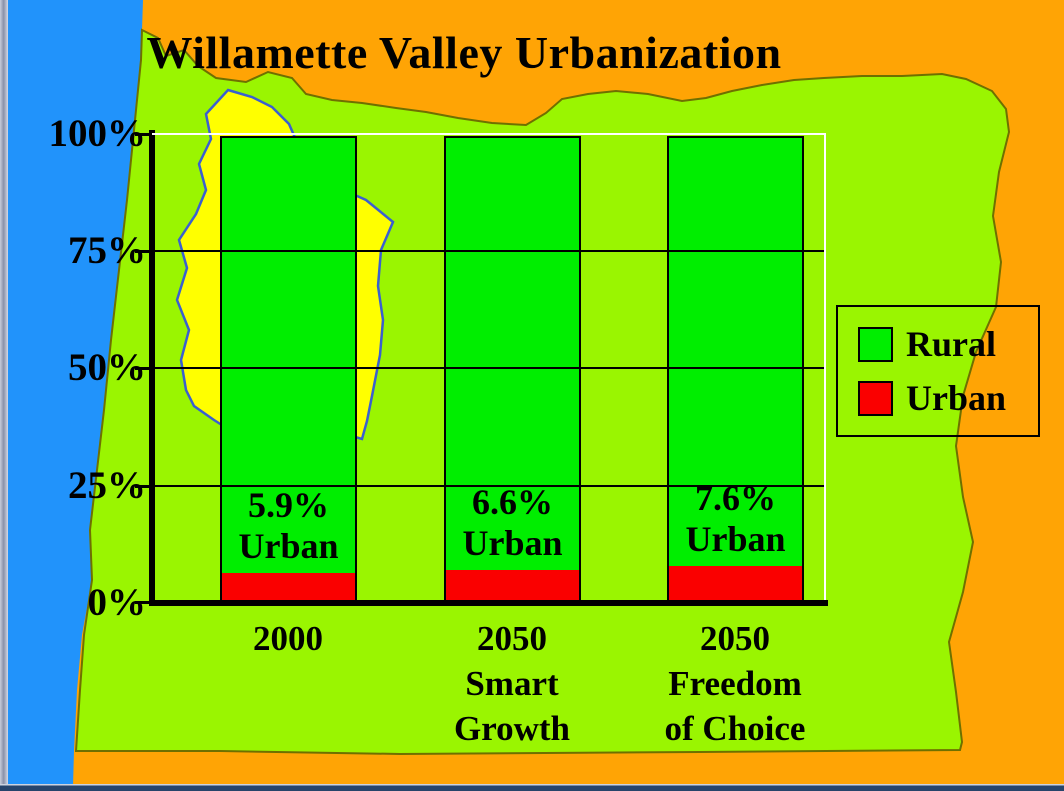  Describe the element at coordinates (107, 485) in the screenshot. I see `y-axis-label-25: 25%` at that location.